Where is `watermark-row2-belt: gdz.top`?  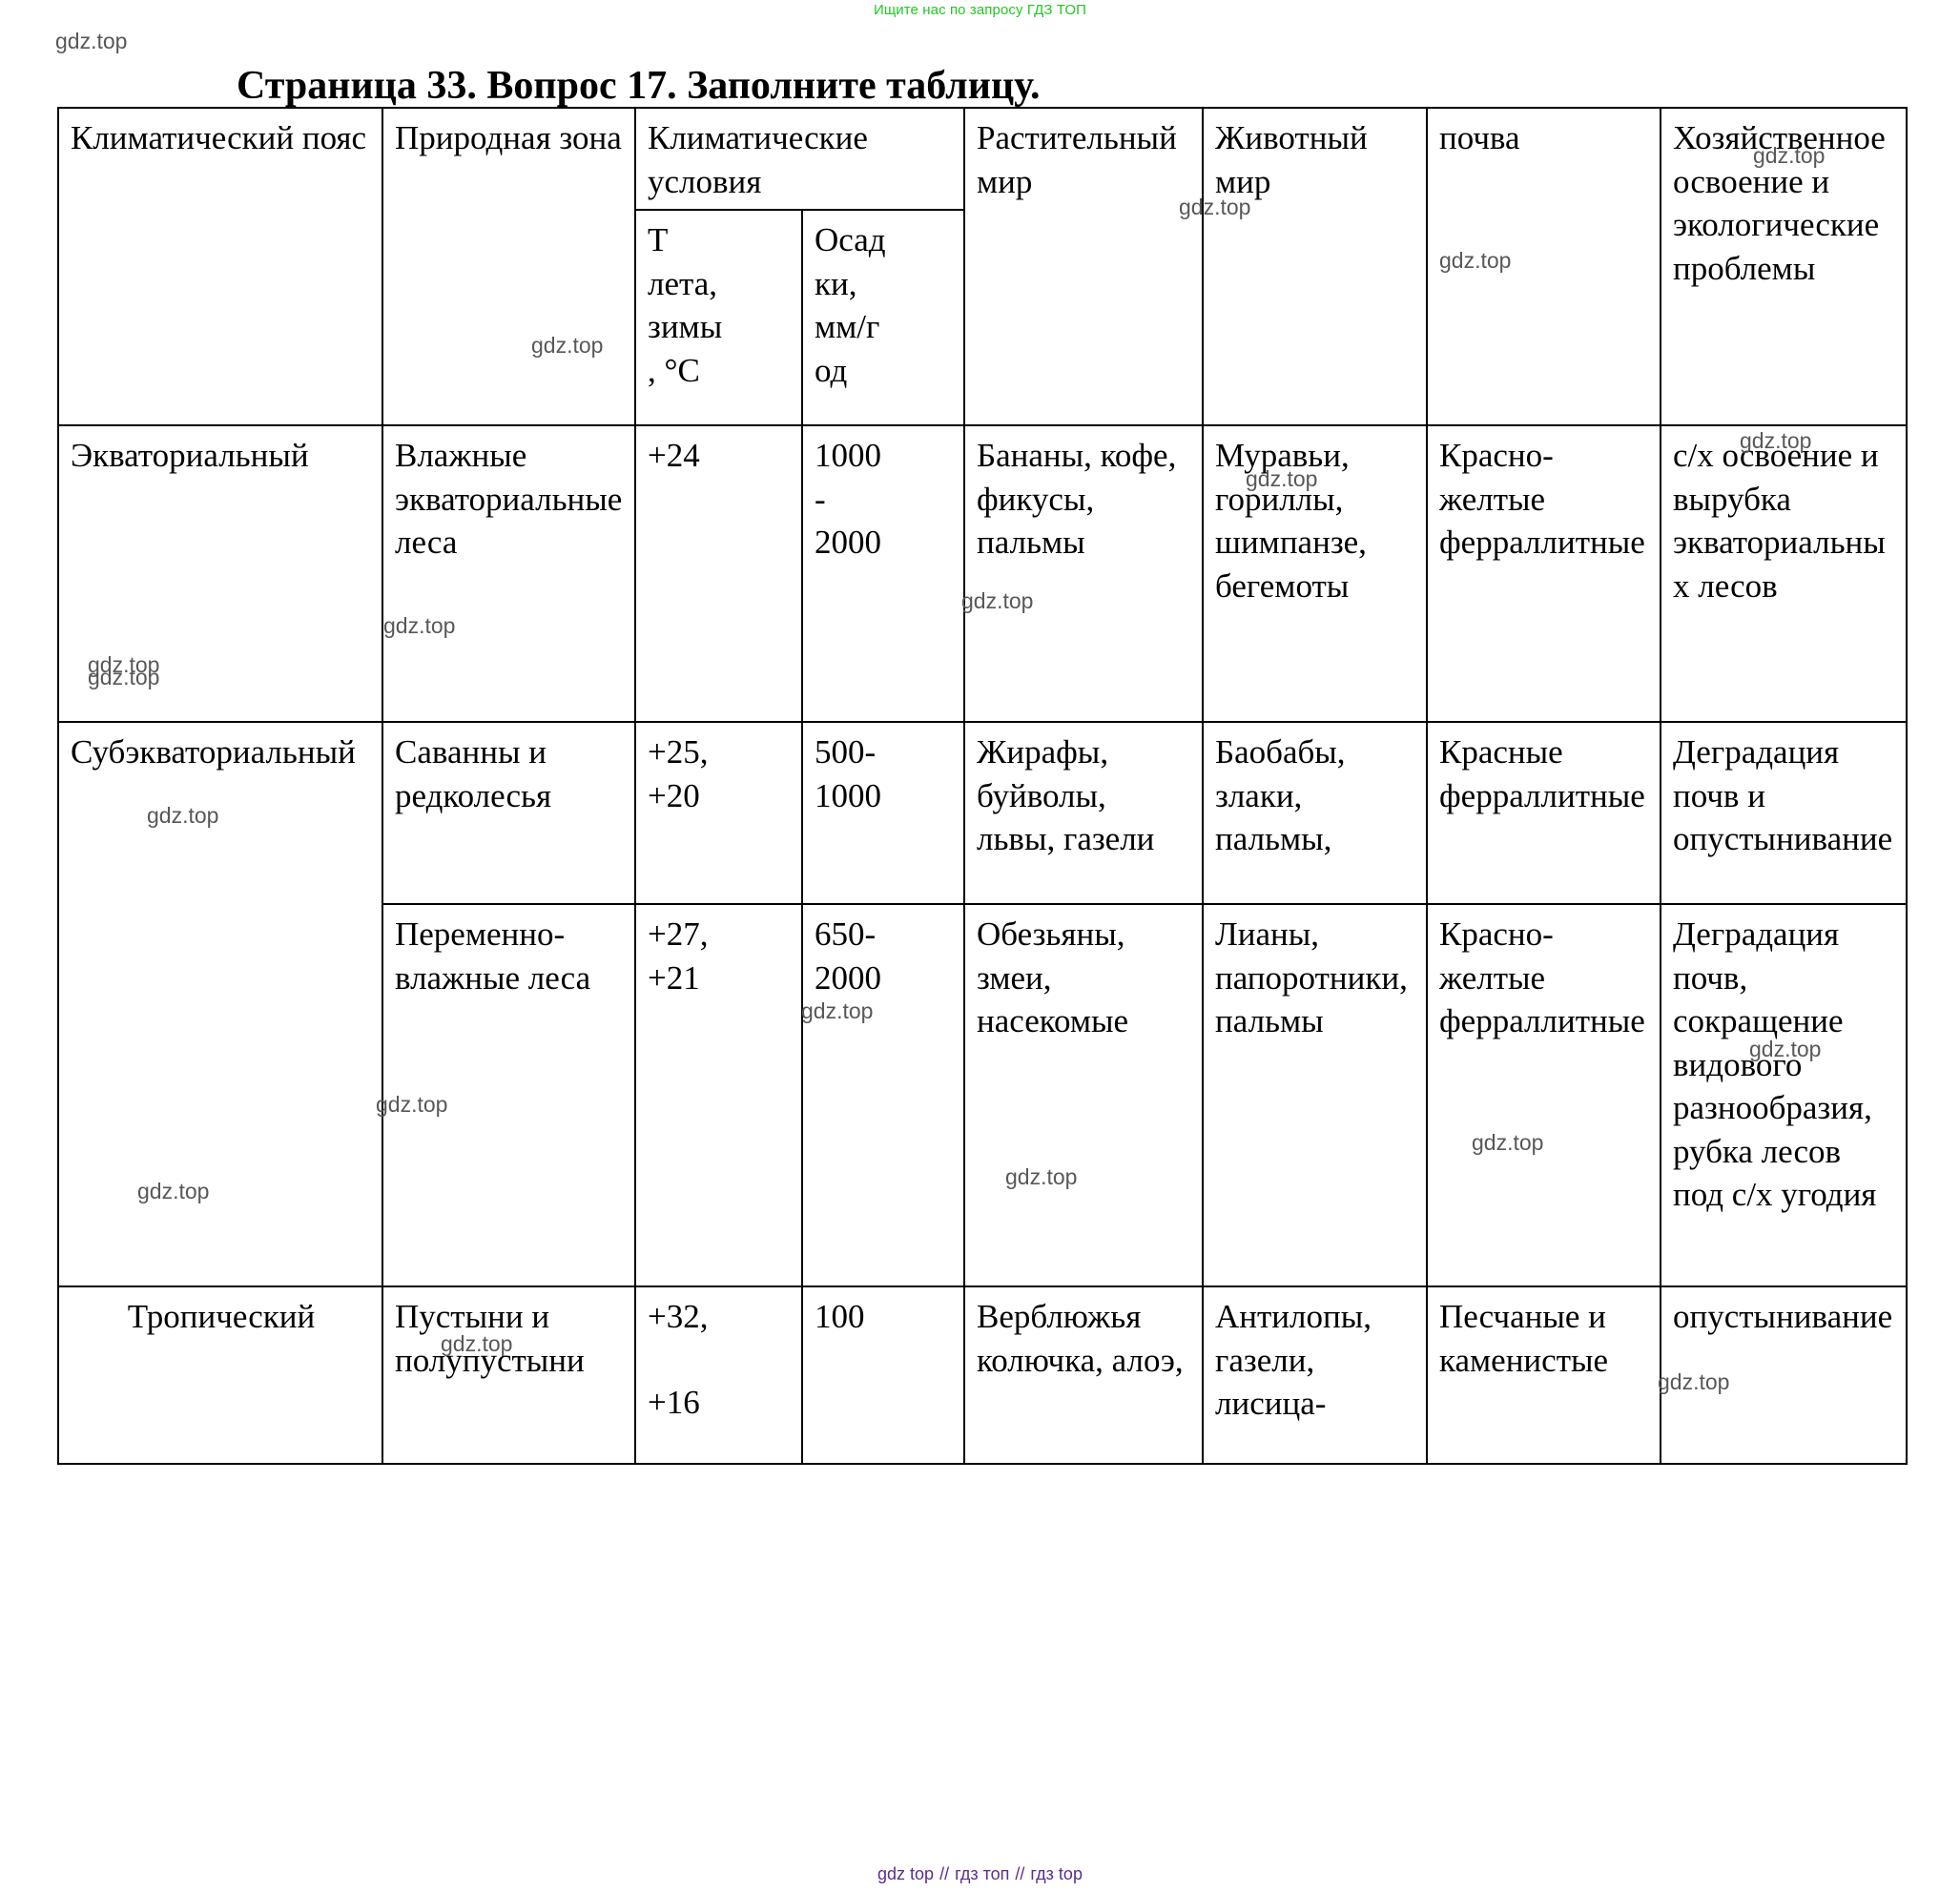 watermark-row2-belt: gdz.top is located at coordinates (183, 815).